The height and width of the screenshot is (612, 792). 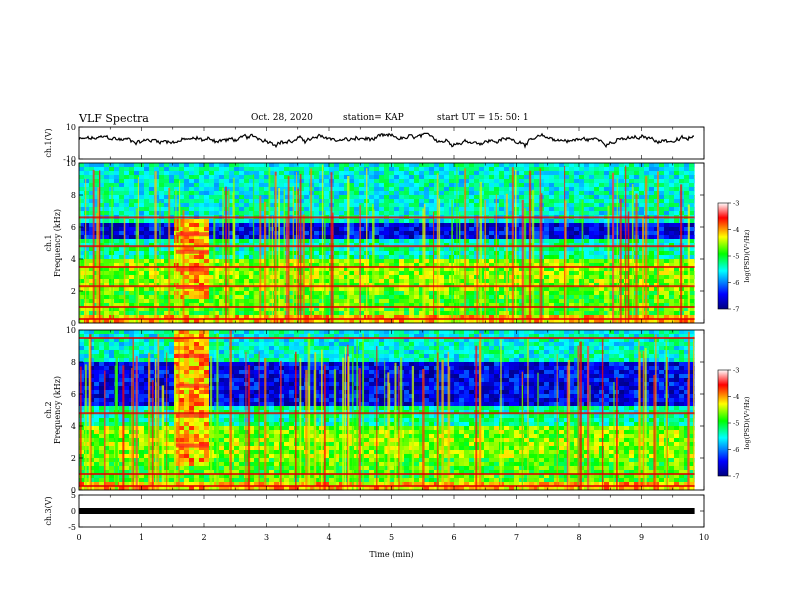 I want to click on sferic-streak, so click(x=525, y=265).